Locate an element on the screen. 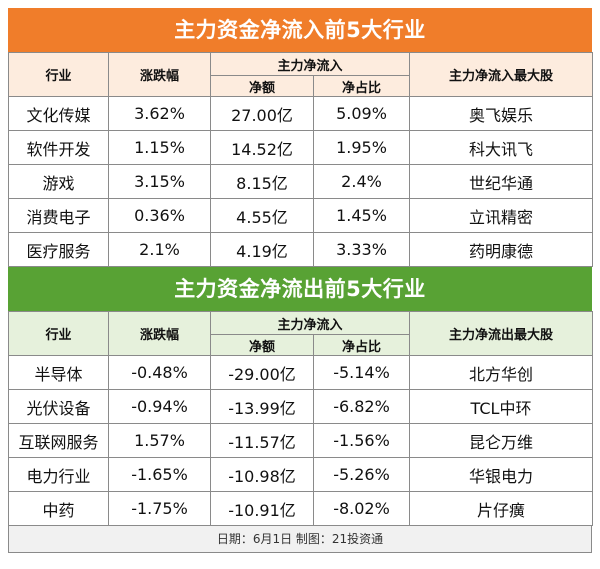 This screenshot has width=600, height=569. industry-cell: 消费电子 is located at coordinates (58, 215).